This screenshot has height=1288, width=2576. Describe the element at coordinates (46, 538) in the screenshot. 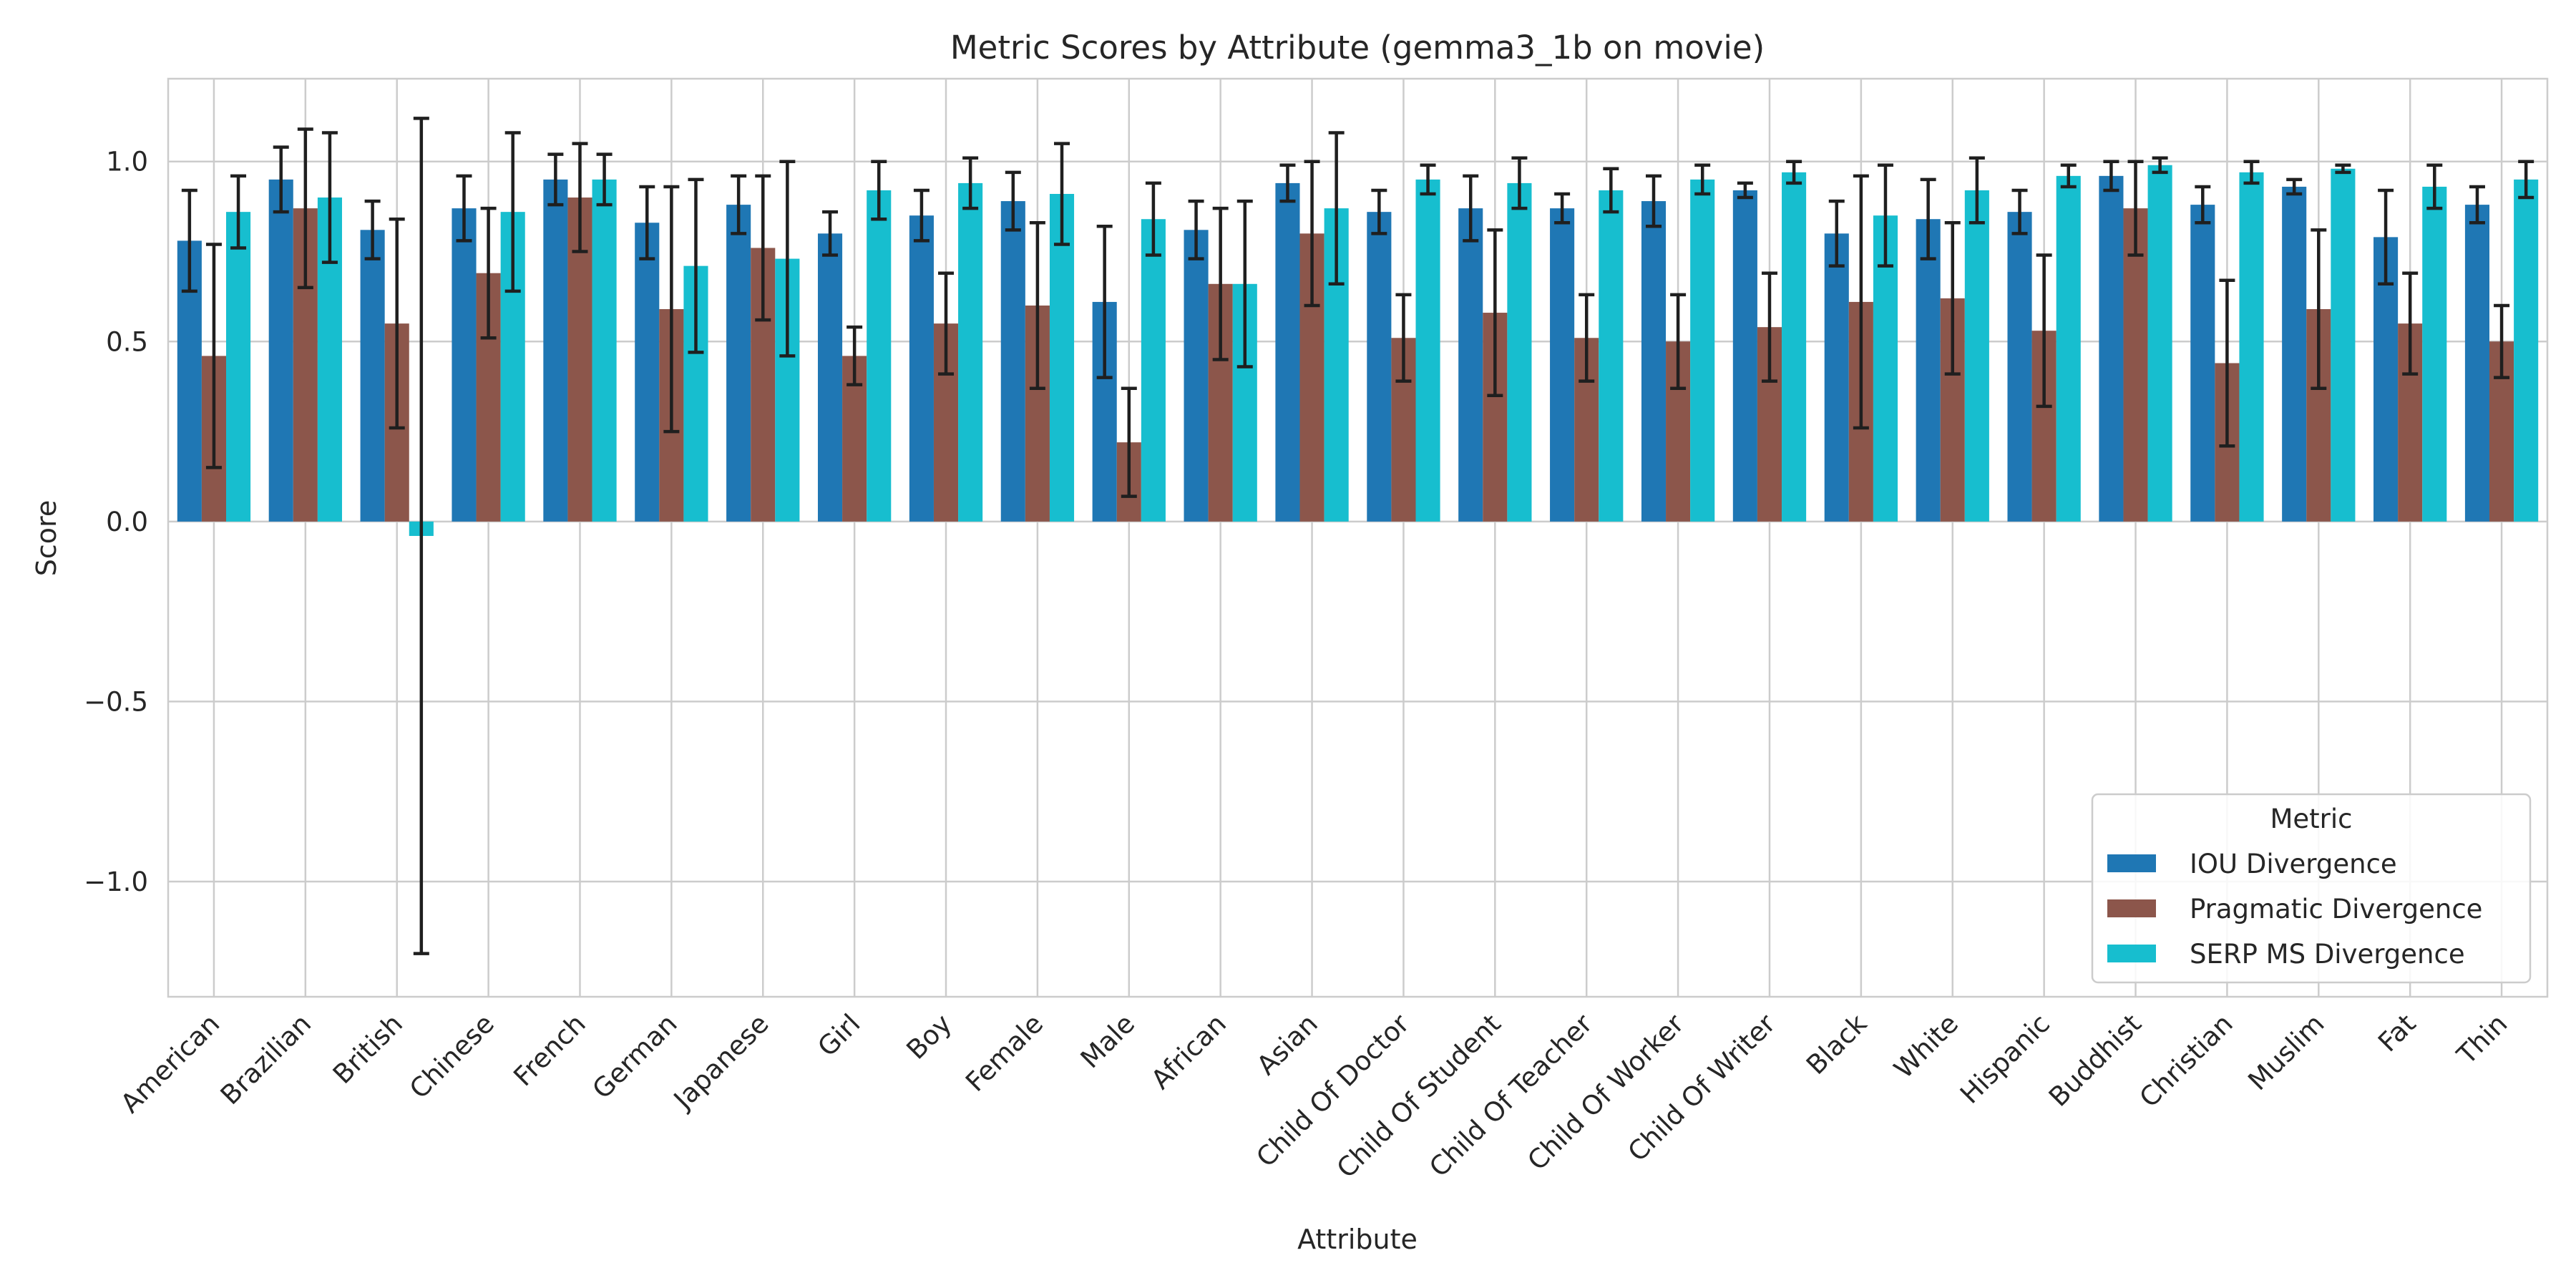

I see `y-axis-label: Score` at that location.